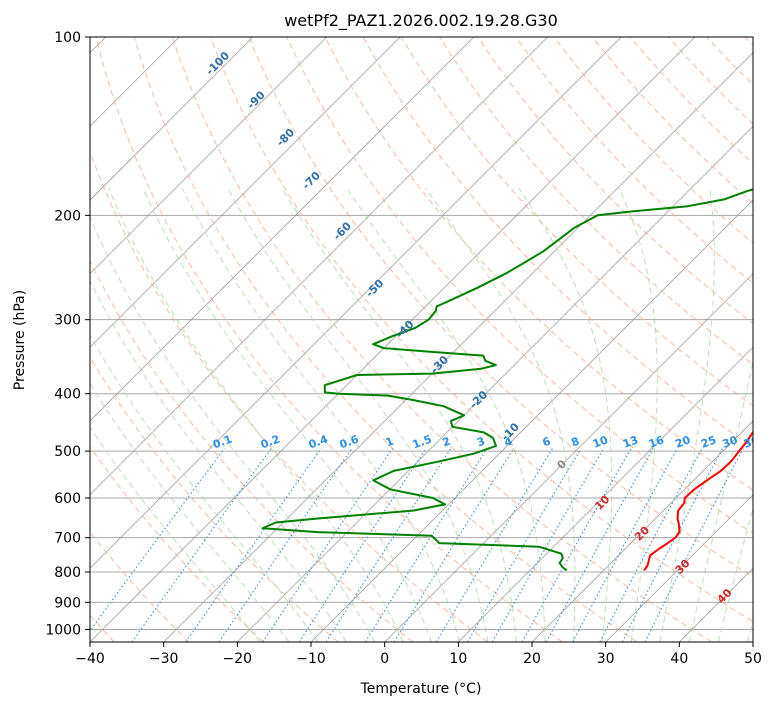 This screenshot has height=708, width=775. Describe the element at coordinates (730, 442) in the screenshot. I see `mixing-ratio-label: 30` at that location.